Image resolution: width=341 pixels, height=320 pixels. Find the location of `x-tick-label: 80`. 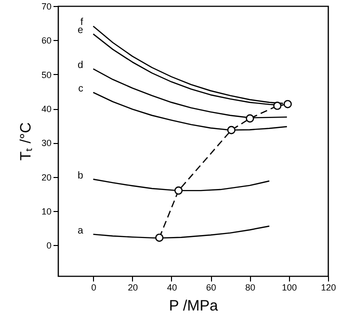

x-tick-label: 80 is located at coordinates (250, 287).